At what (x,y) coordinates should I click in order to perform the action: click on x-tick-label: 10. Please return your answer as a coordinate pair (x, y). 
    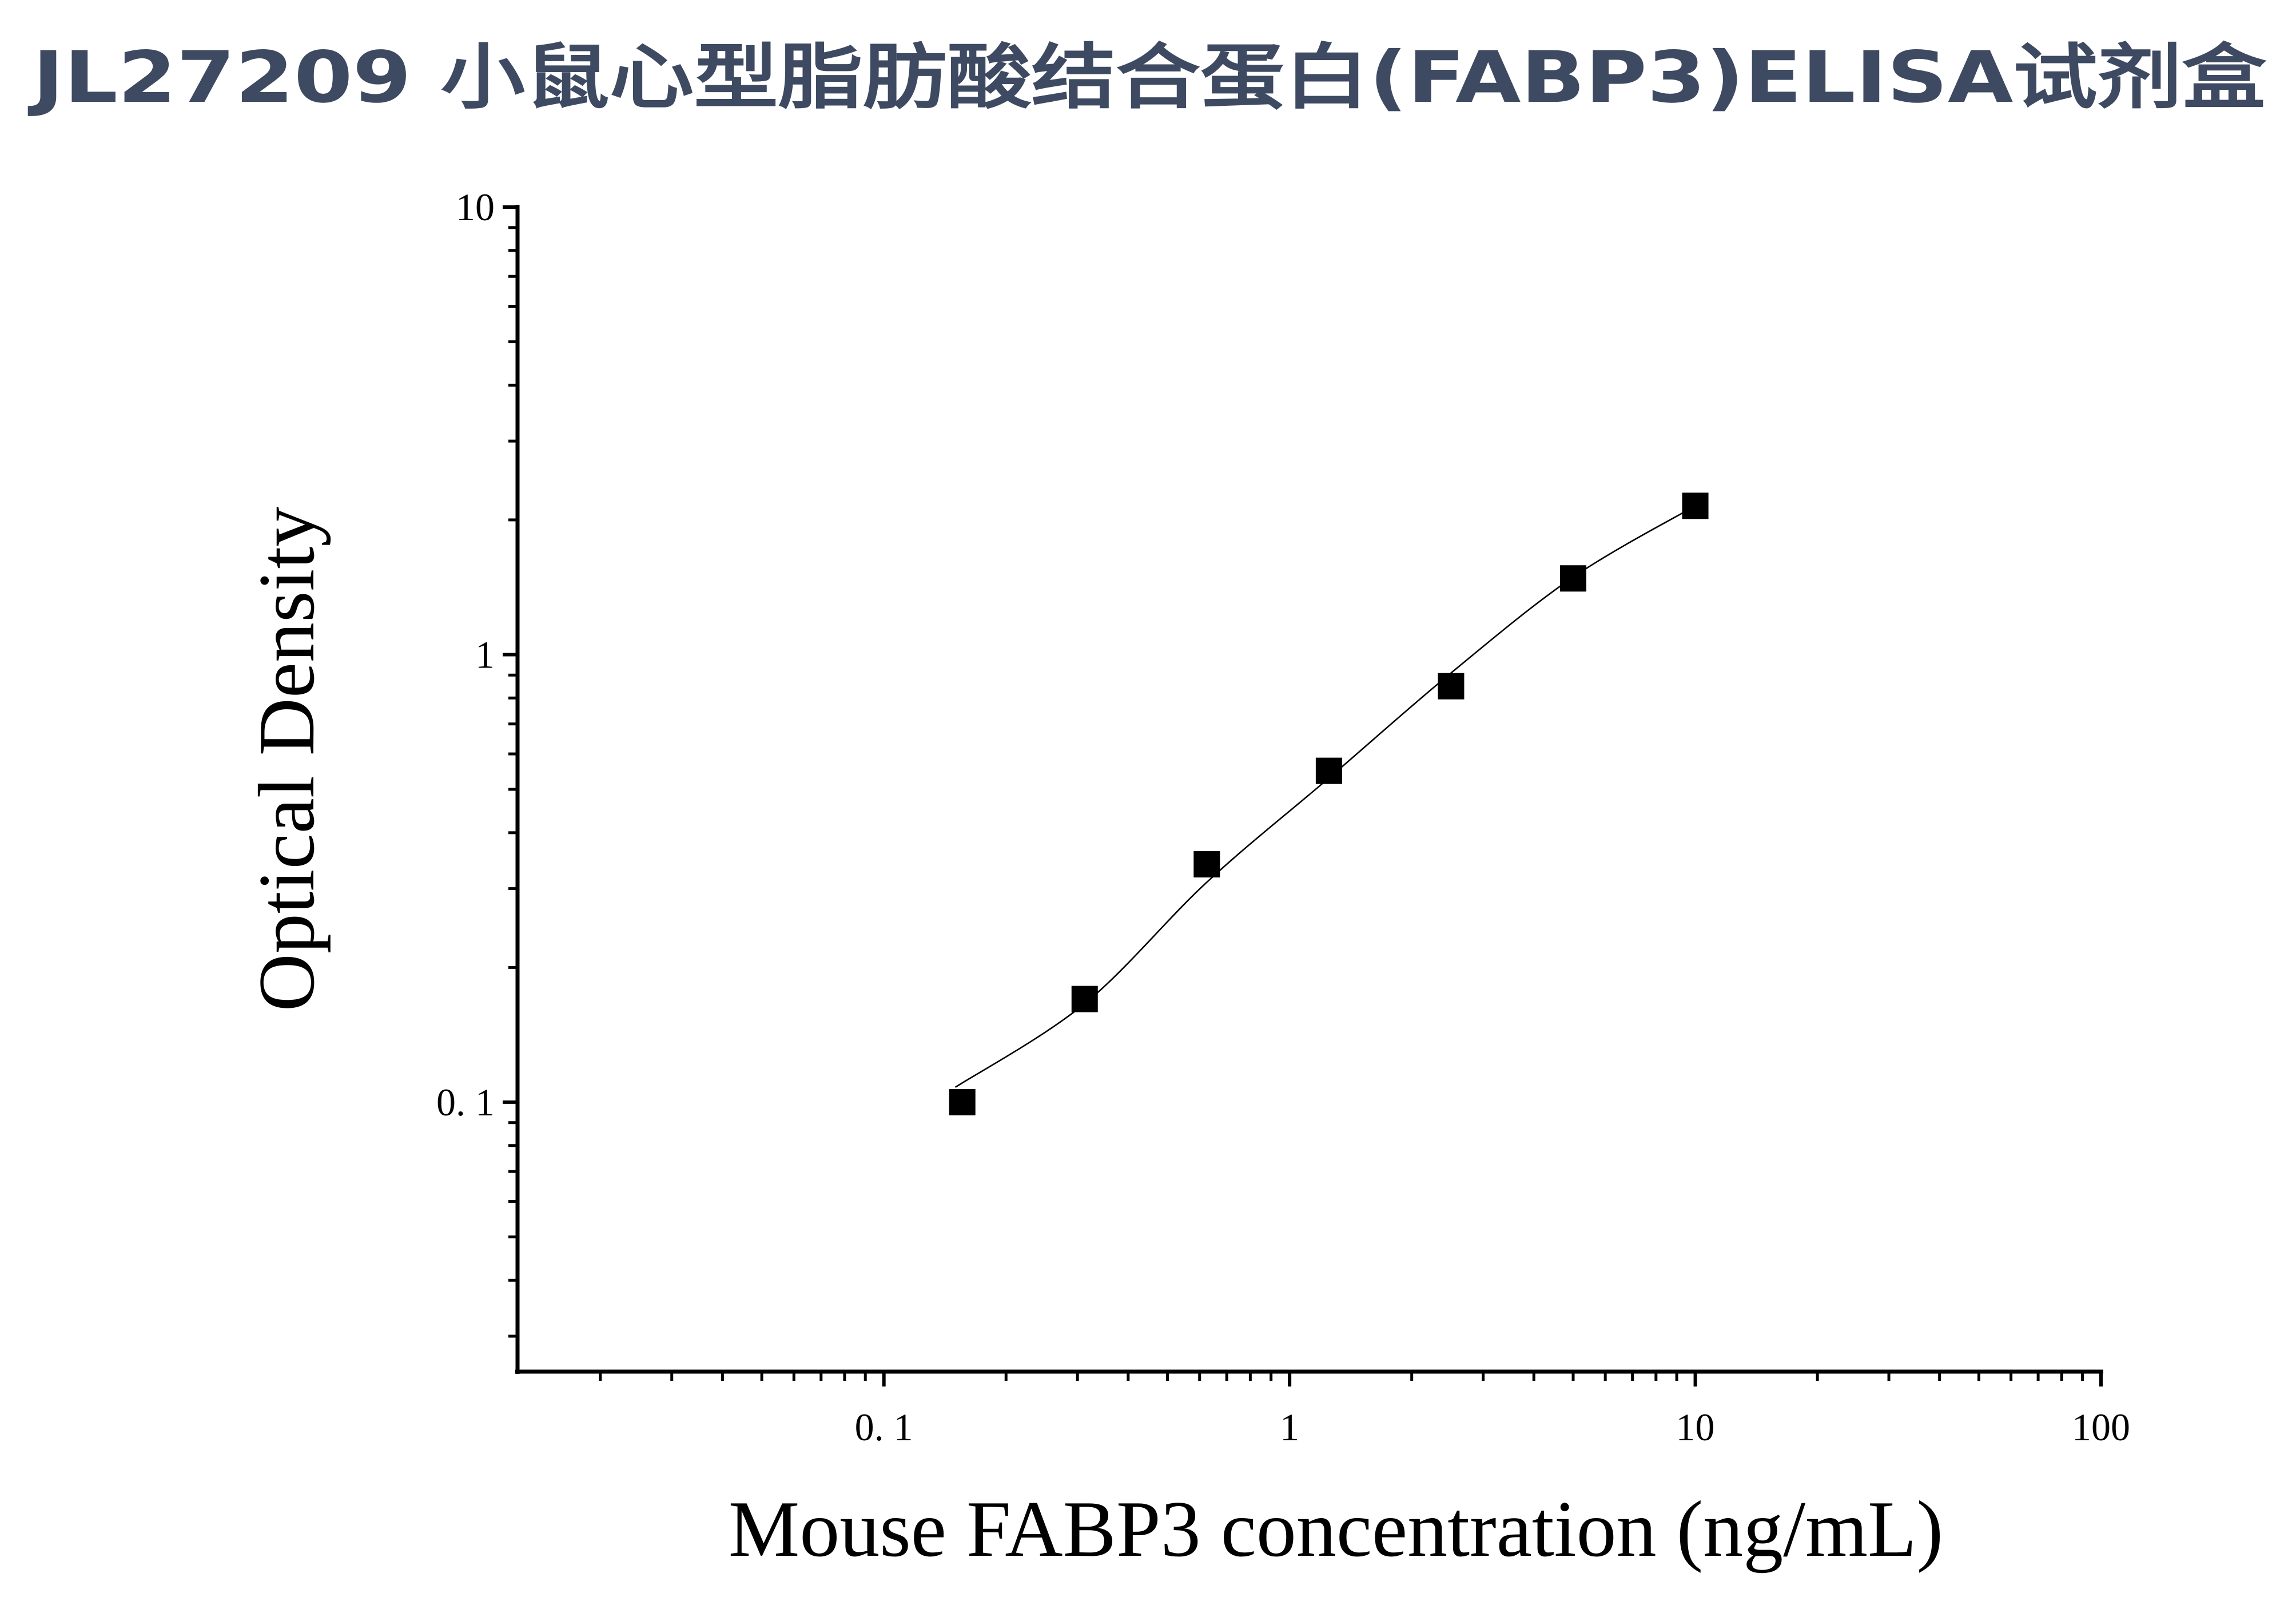
    Looking at the image, I should click on (1695, 1427).